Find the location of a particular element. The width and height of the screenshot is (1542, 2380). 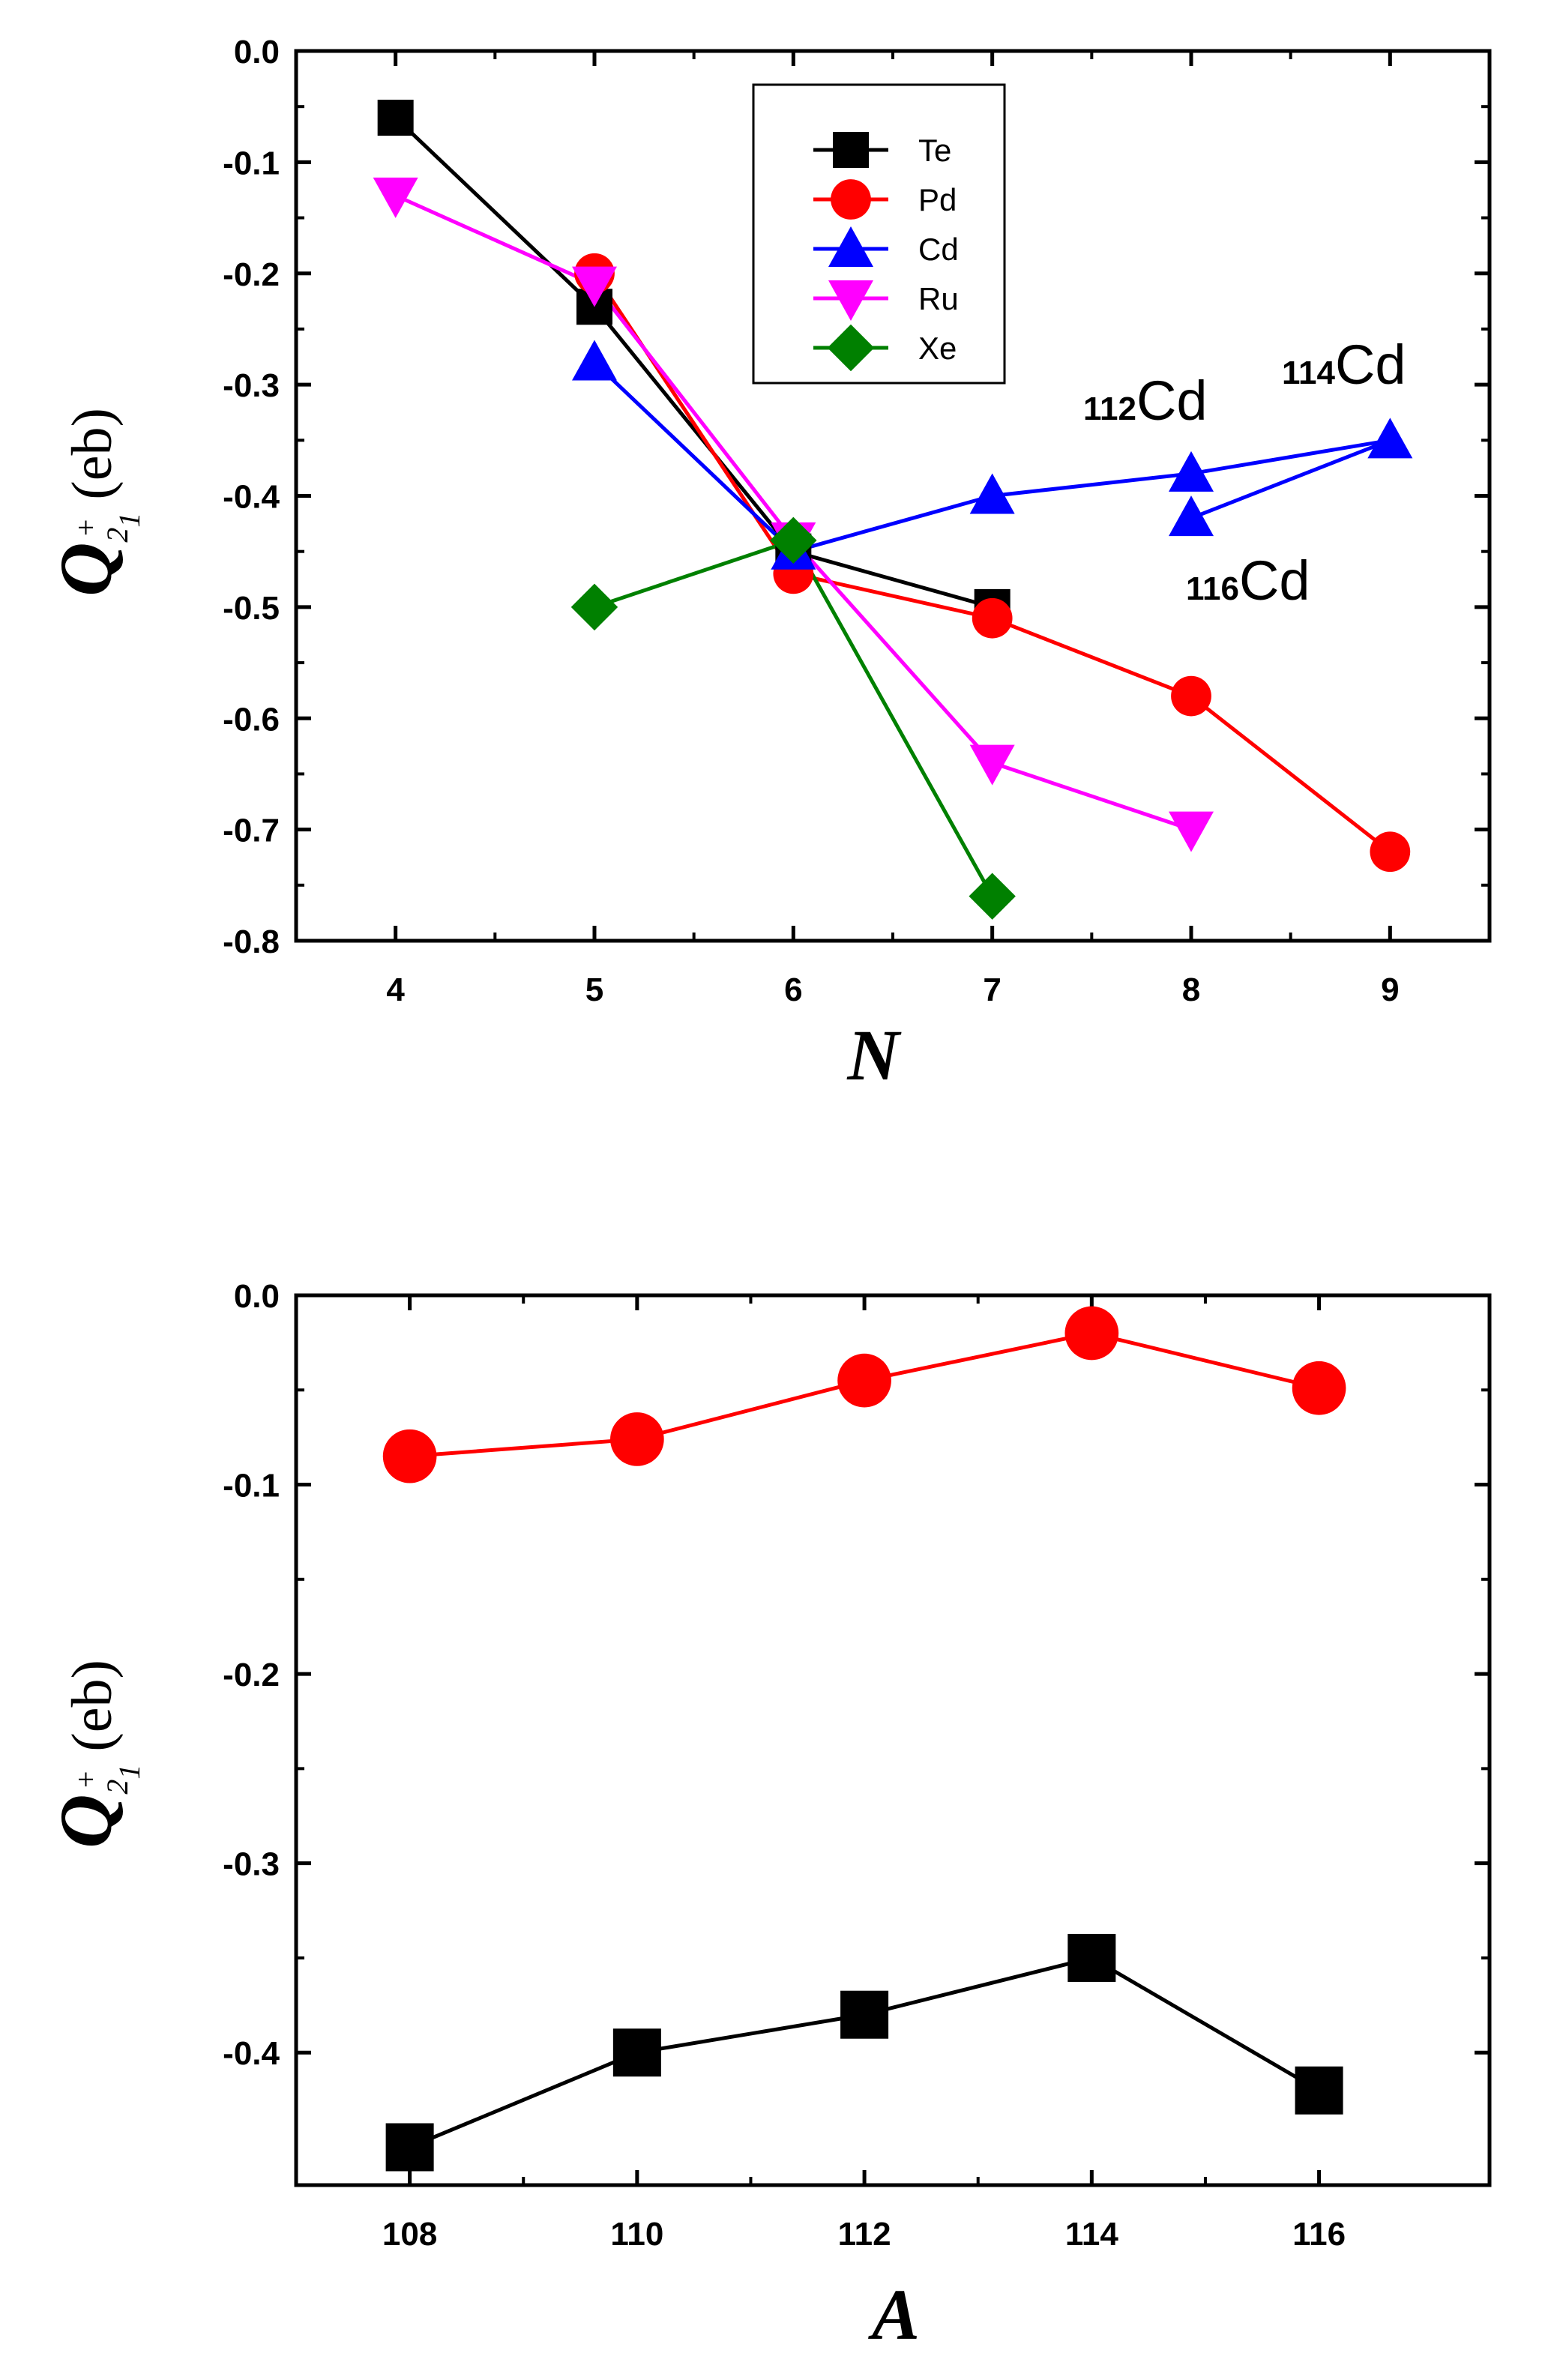

legend-marker-te is located at coordinates (851, 150).